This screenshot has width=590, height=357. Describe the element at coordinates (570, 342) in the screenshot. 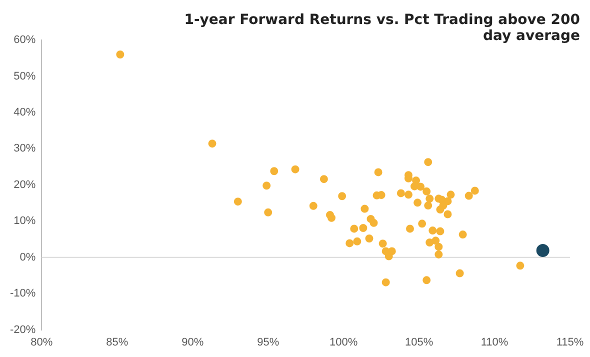

I see `x-tick-label: 115%` at that location.